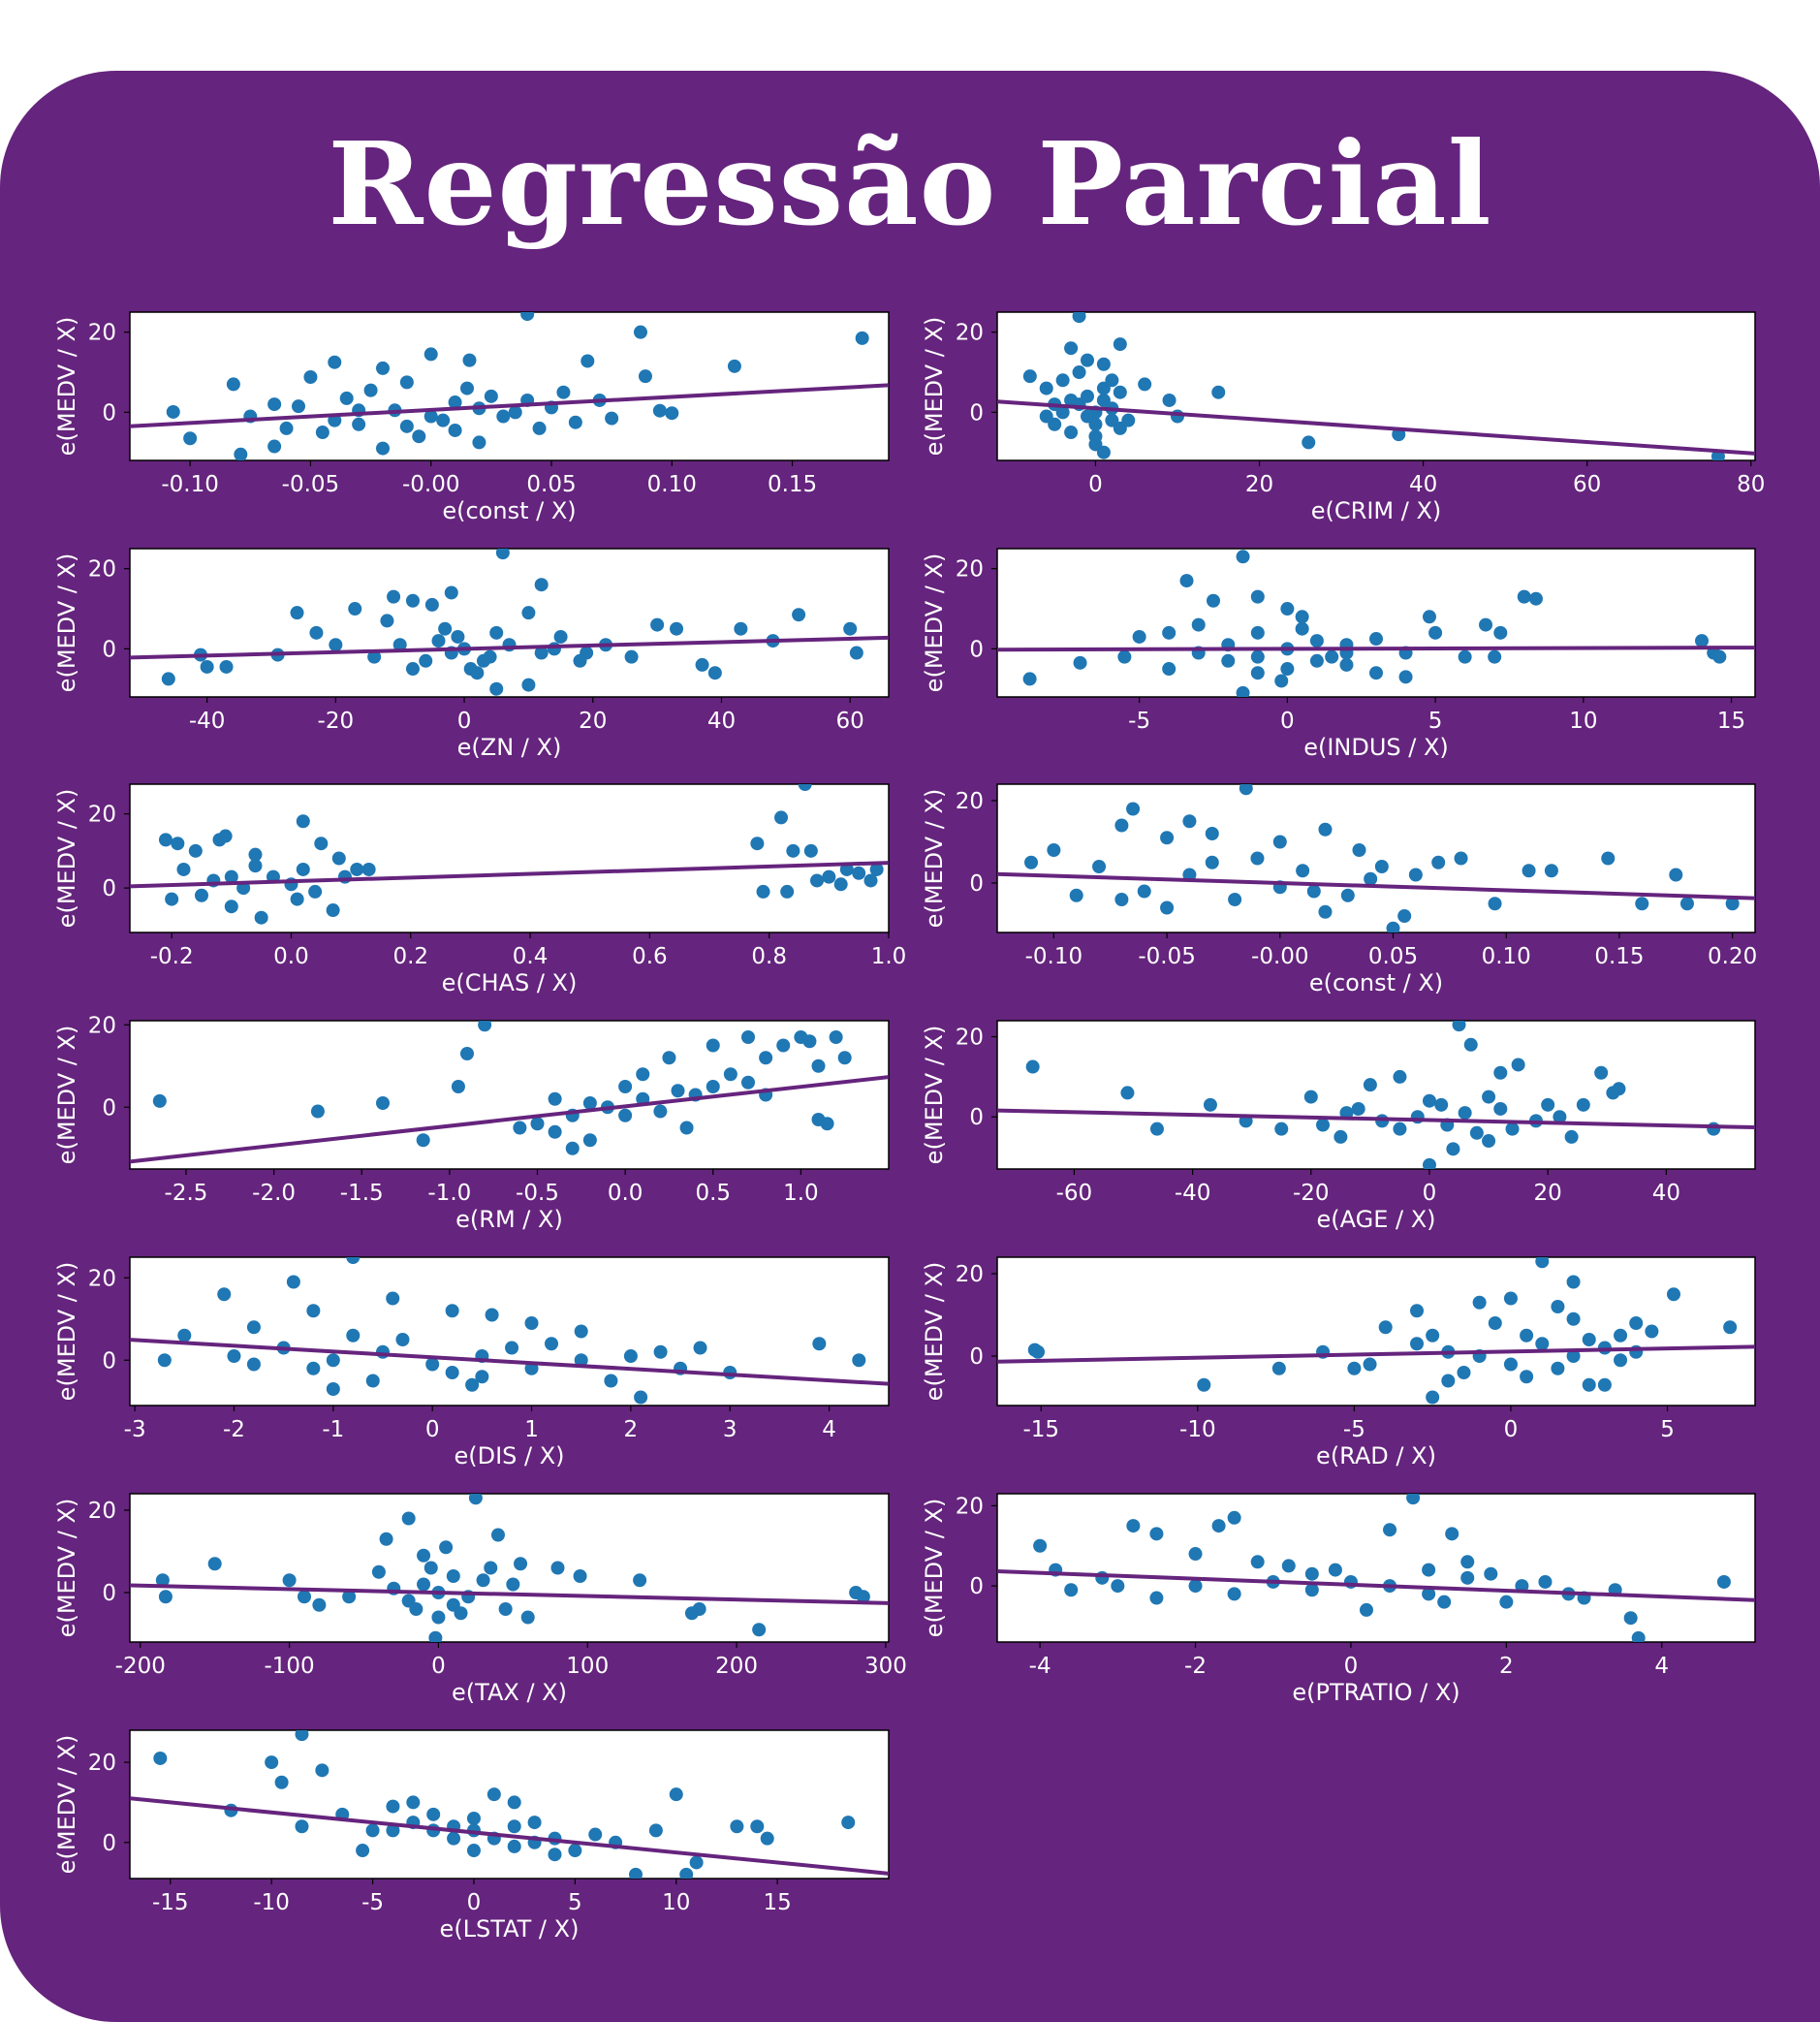 The height and width of the screenshot is (2022, 1820). I want to click on x-tick-label: -100, so click(289, 1666).